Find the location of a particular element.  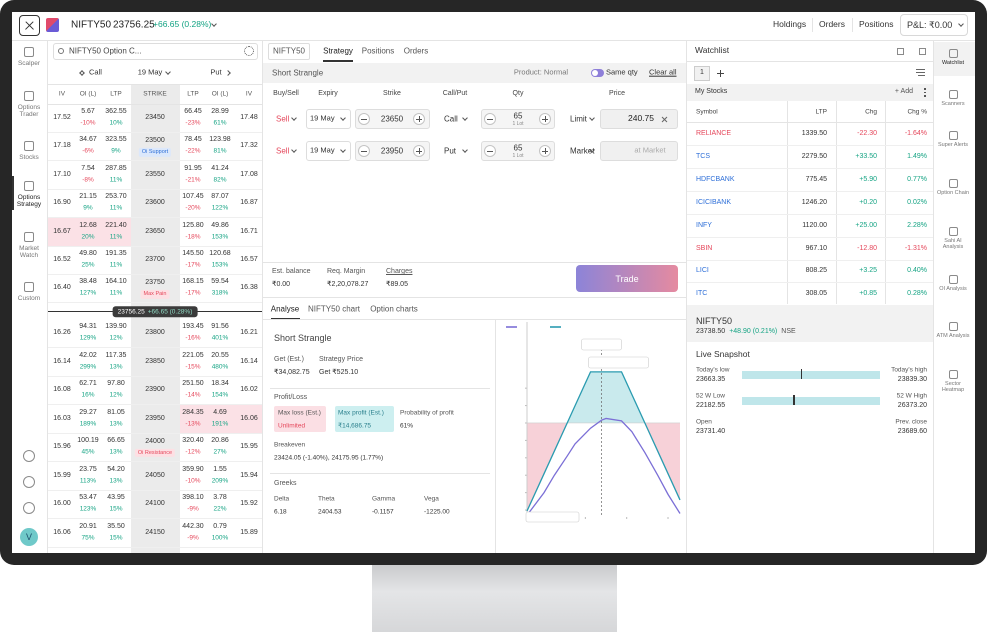

strike: 23650 is located at coordinates (155, 231).